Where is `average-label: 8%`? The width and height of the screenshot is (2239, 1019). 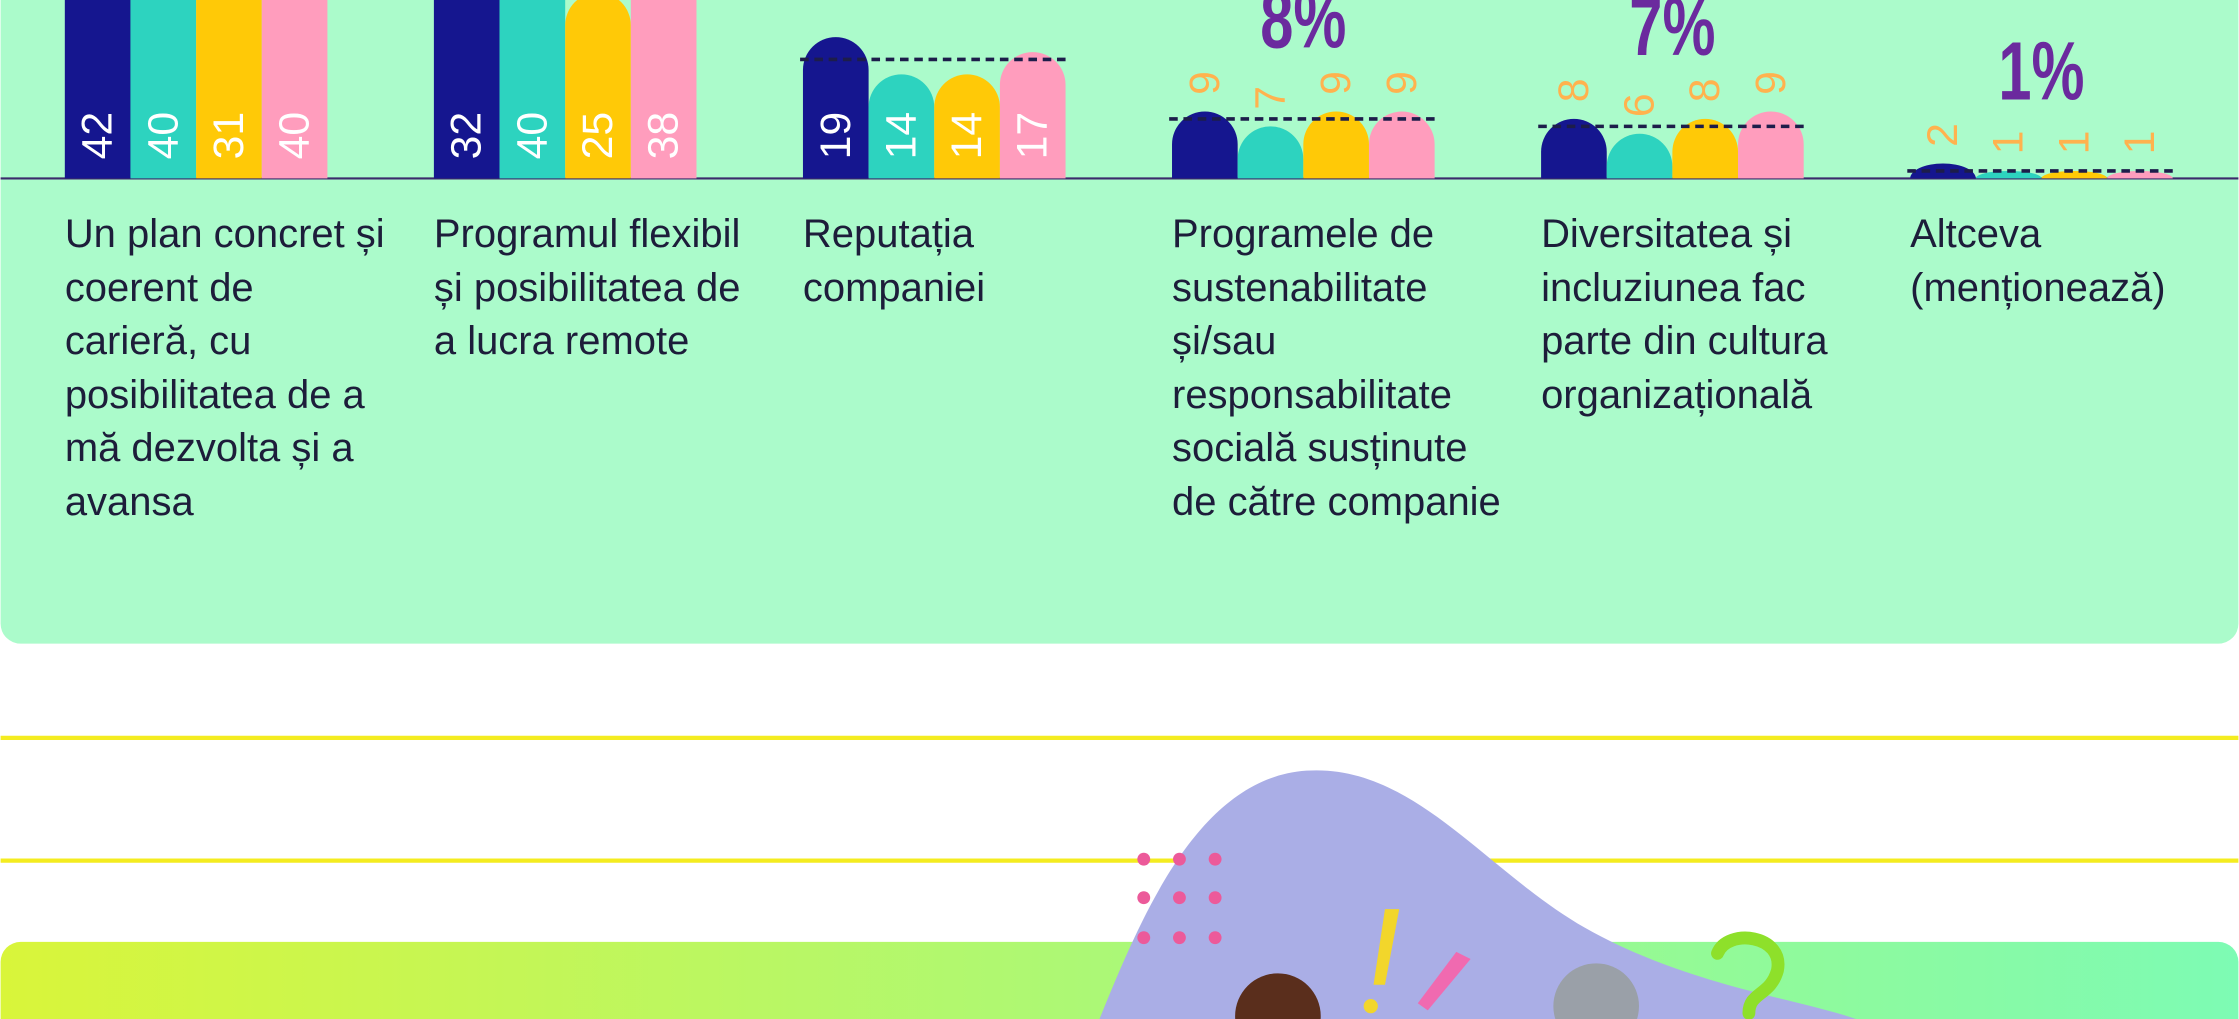 average-label: 8% is located at coordinates (1303, 33).